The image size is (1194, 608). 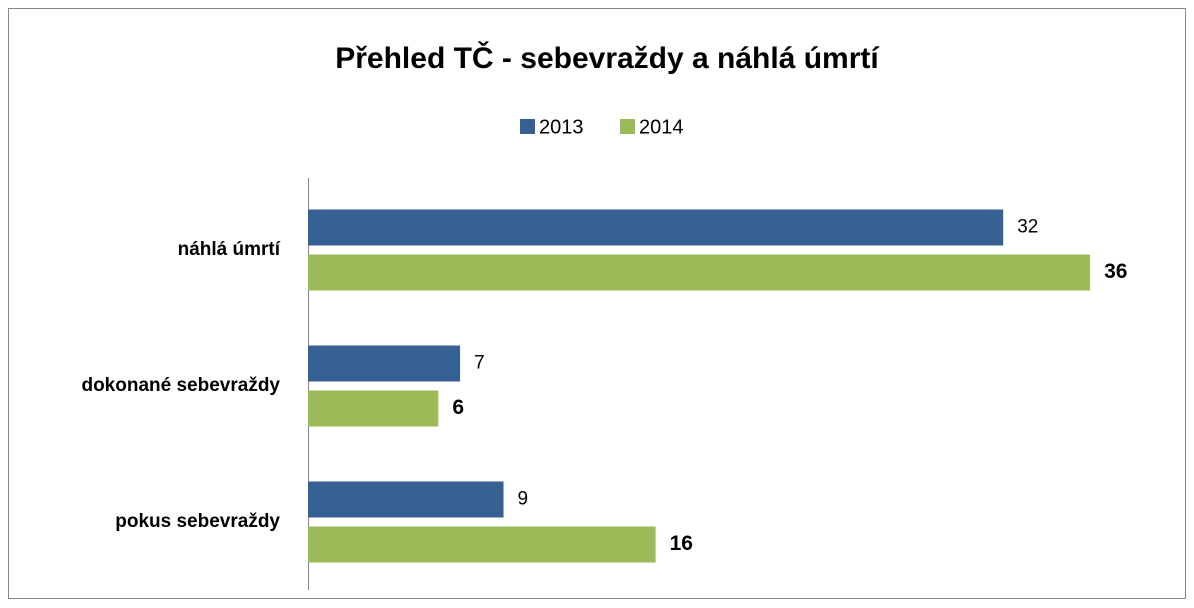 I want to click on chart-title: Přehled TČ - sebevraždy a náhlá úmrtí, so click(x=607, y=58).